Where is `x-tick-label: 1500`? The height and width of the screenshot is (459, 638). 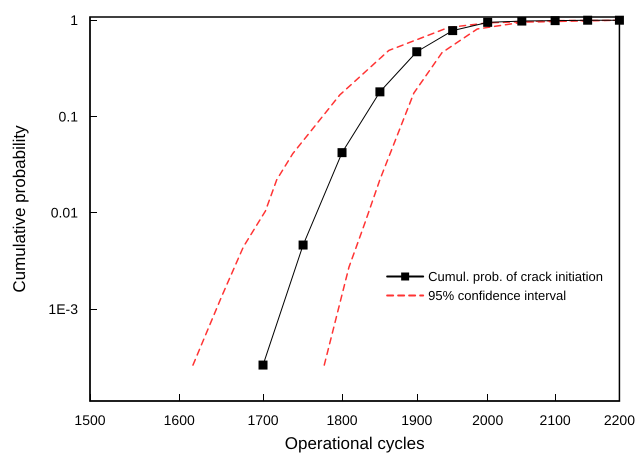 x-tick-label: 1500 is located at coordinates (90, 420).